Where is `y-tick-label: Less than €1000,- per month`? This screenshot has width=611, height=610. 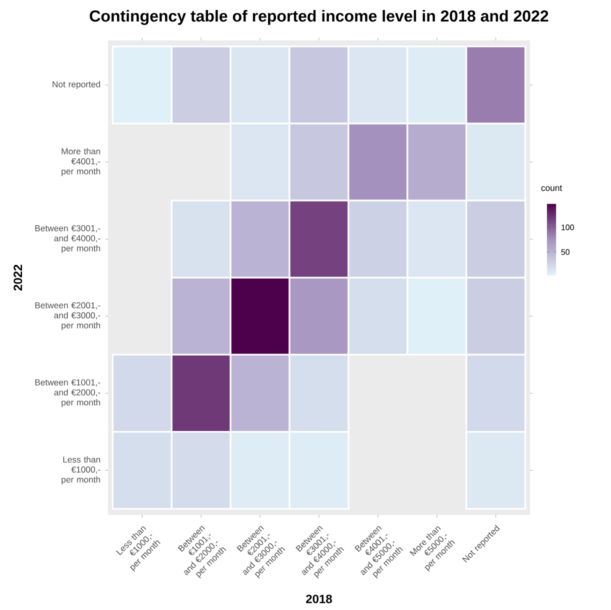
y-tick-label: Less than €1000,- per month is located at coordinates (81, 470).